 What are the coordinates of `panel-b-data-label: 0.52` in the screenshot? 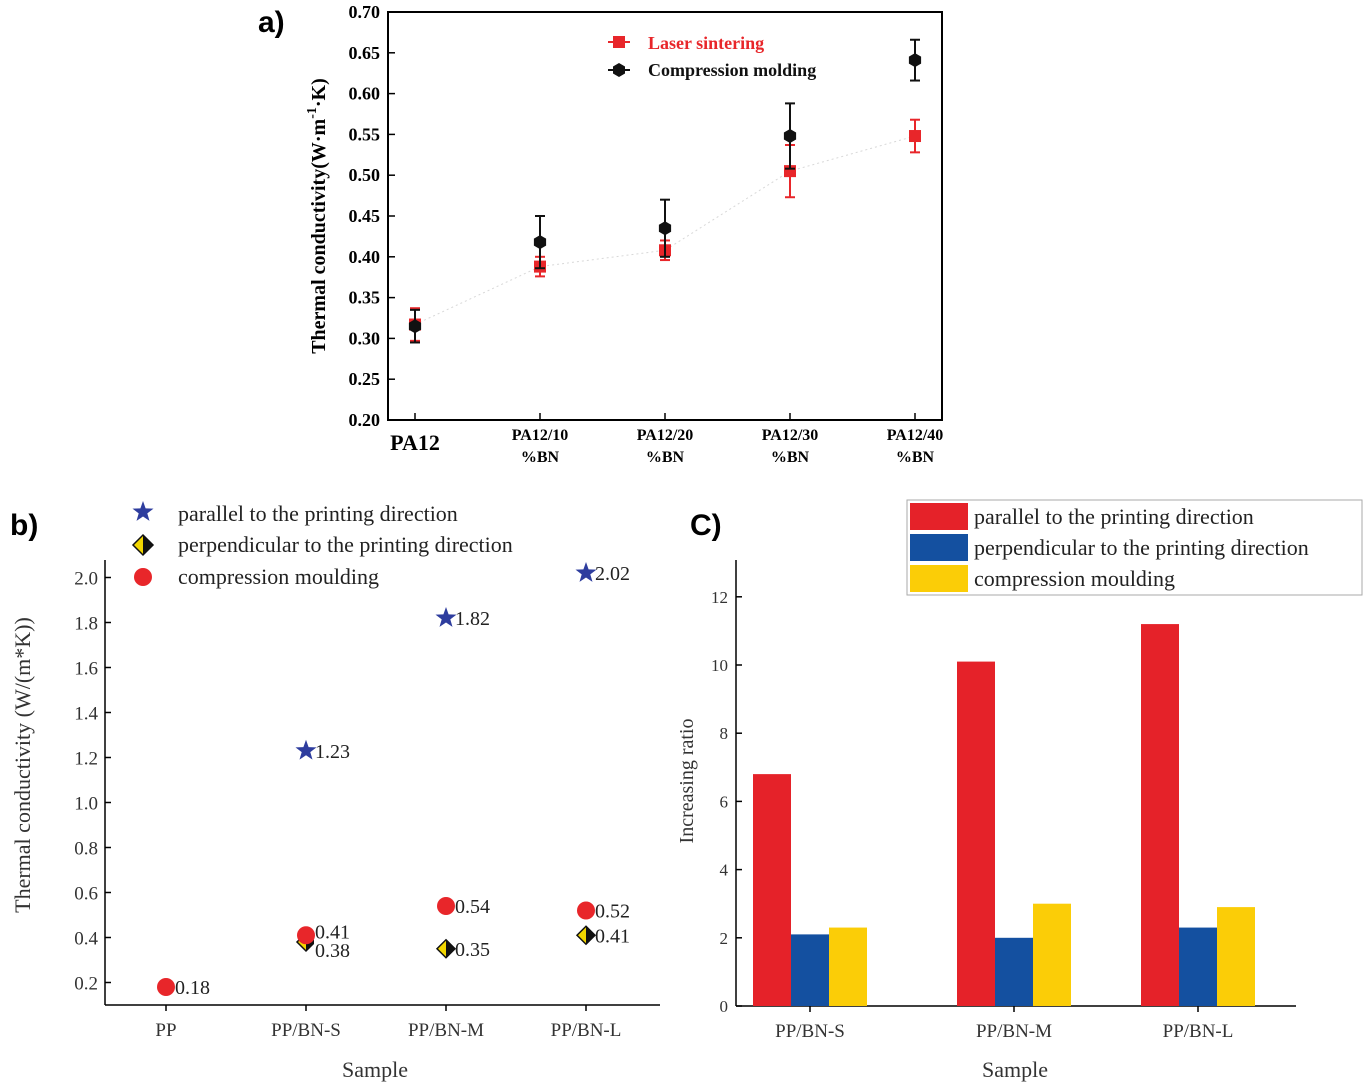 It's located at (612, 912).